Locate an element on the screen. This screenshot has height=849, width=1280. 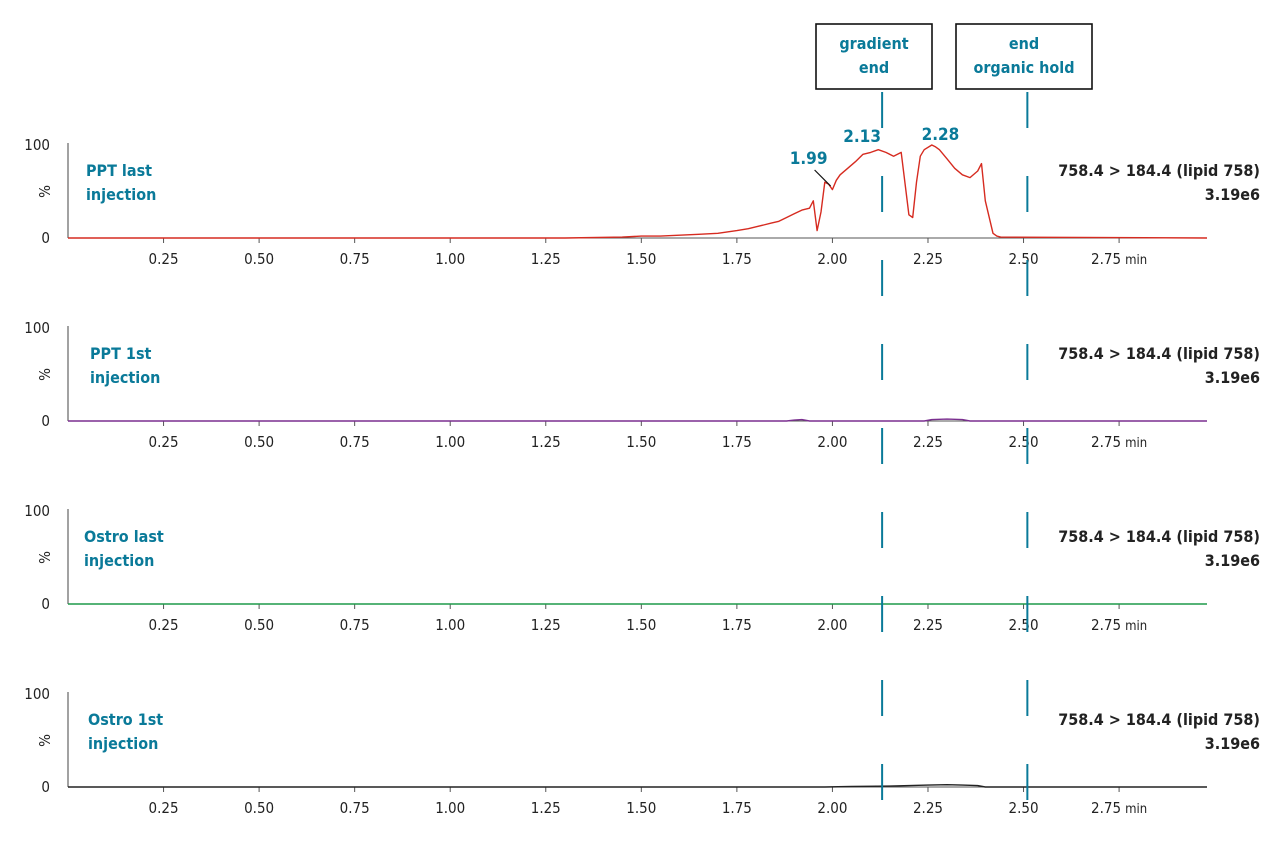
marker-box-line-2: end is located at coordinates (874, 67).